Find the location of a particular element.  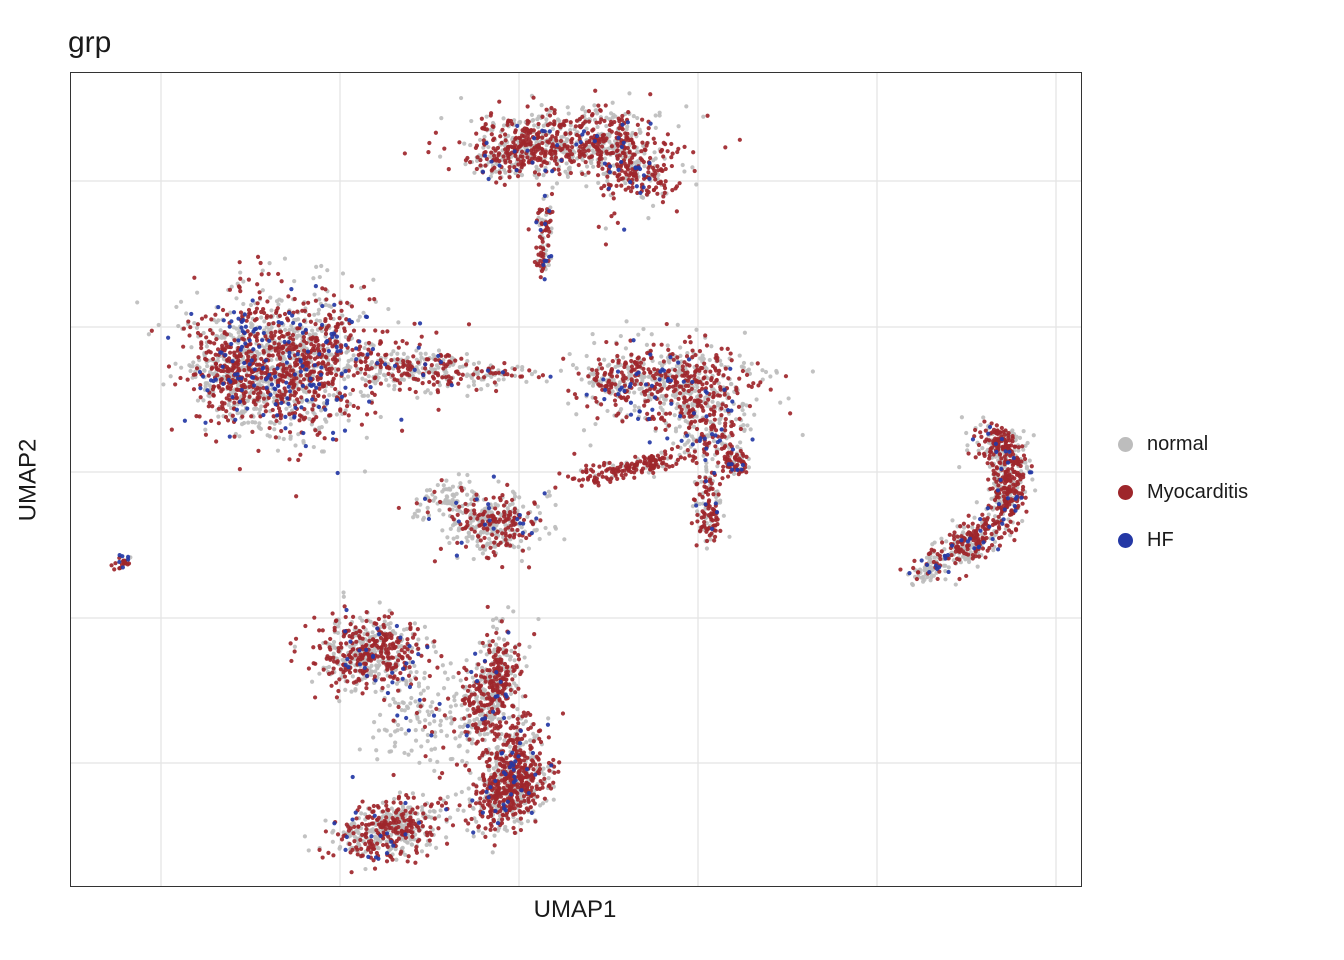

x-axis-label: UMAP1 is located at coordinates (575, 909).